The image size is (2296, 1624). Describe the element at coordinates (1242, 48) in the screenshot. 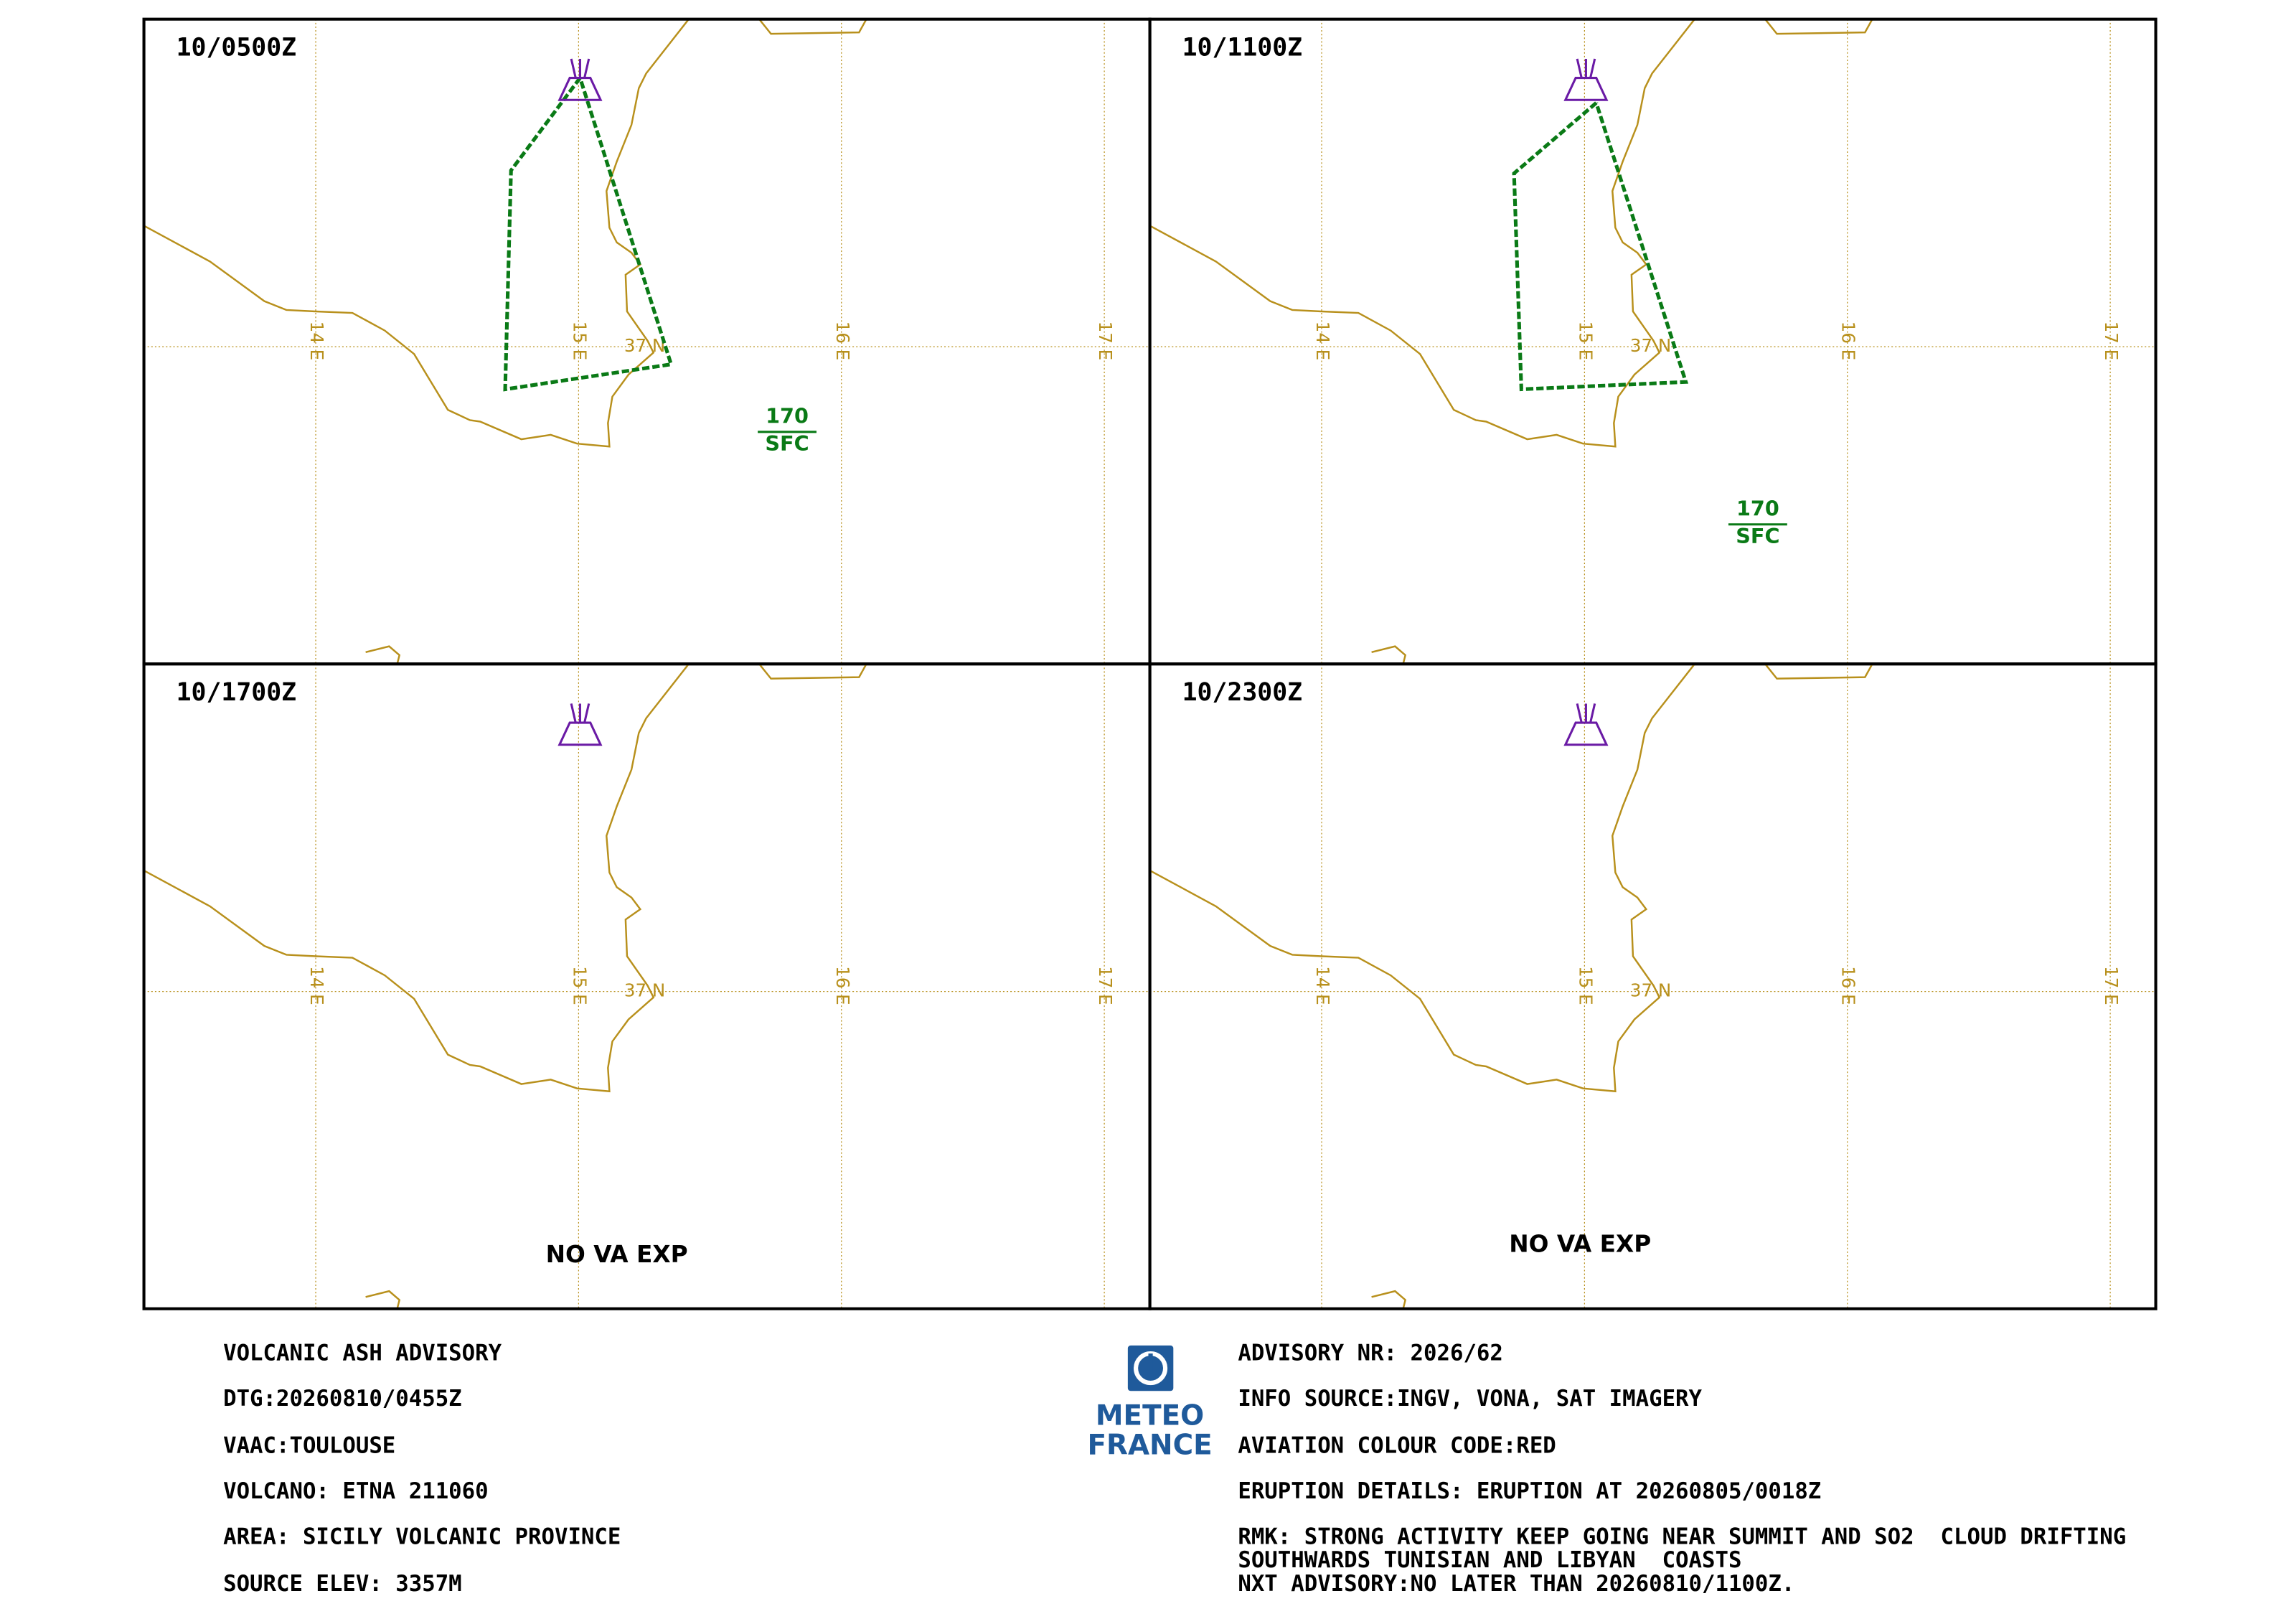

I see `panel-time: 10/1100Z` at that location.